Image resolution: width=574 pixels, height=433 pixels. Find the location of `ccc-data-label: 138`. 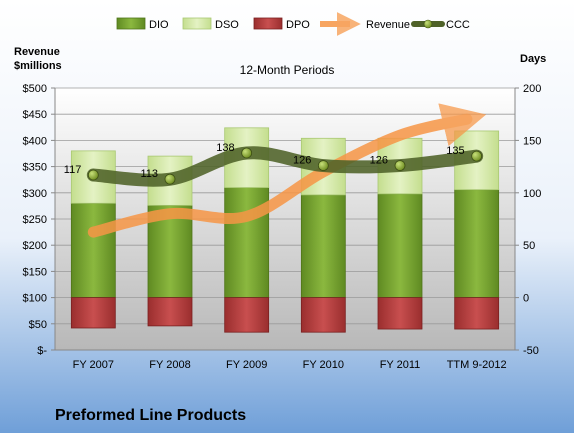

ccc-data-label: 138 is located at coordinates (225, 148).